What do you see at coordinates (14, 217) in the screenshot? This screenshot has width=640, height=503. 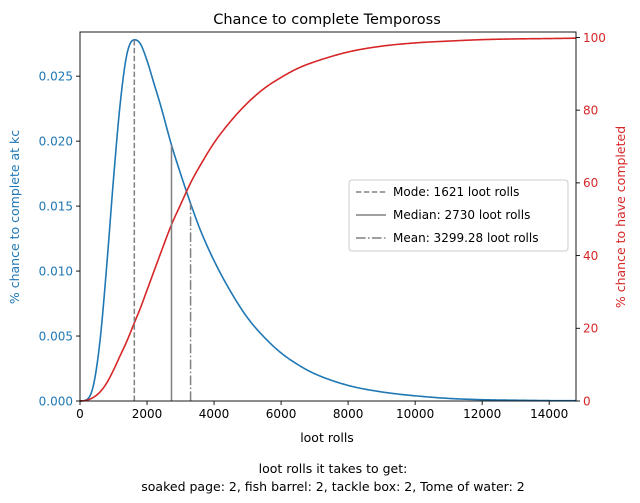 I see `y-axis-left-label: % chance to complete at kc` at bounding box center [14, 217].